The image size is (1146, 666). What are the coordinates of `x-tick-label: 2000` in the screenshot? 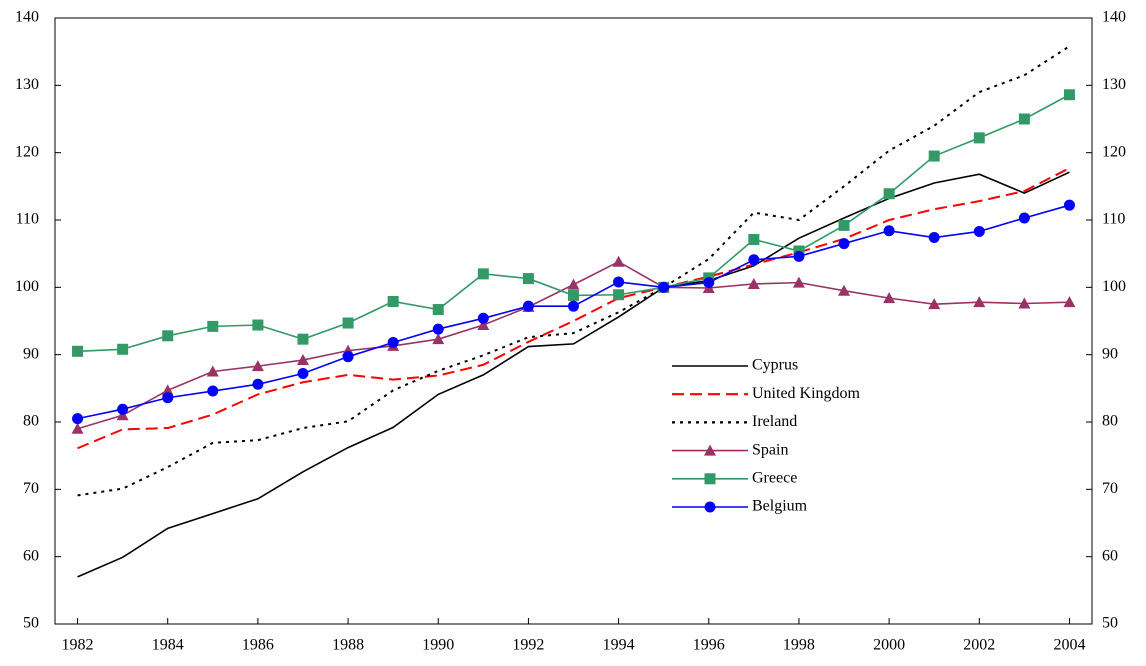 It's located at (889, 645).